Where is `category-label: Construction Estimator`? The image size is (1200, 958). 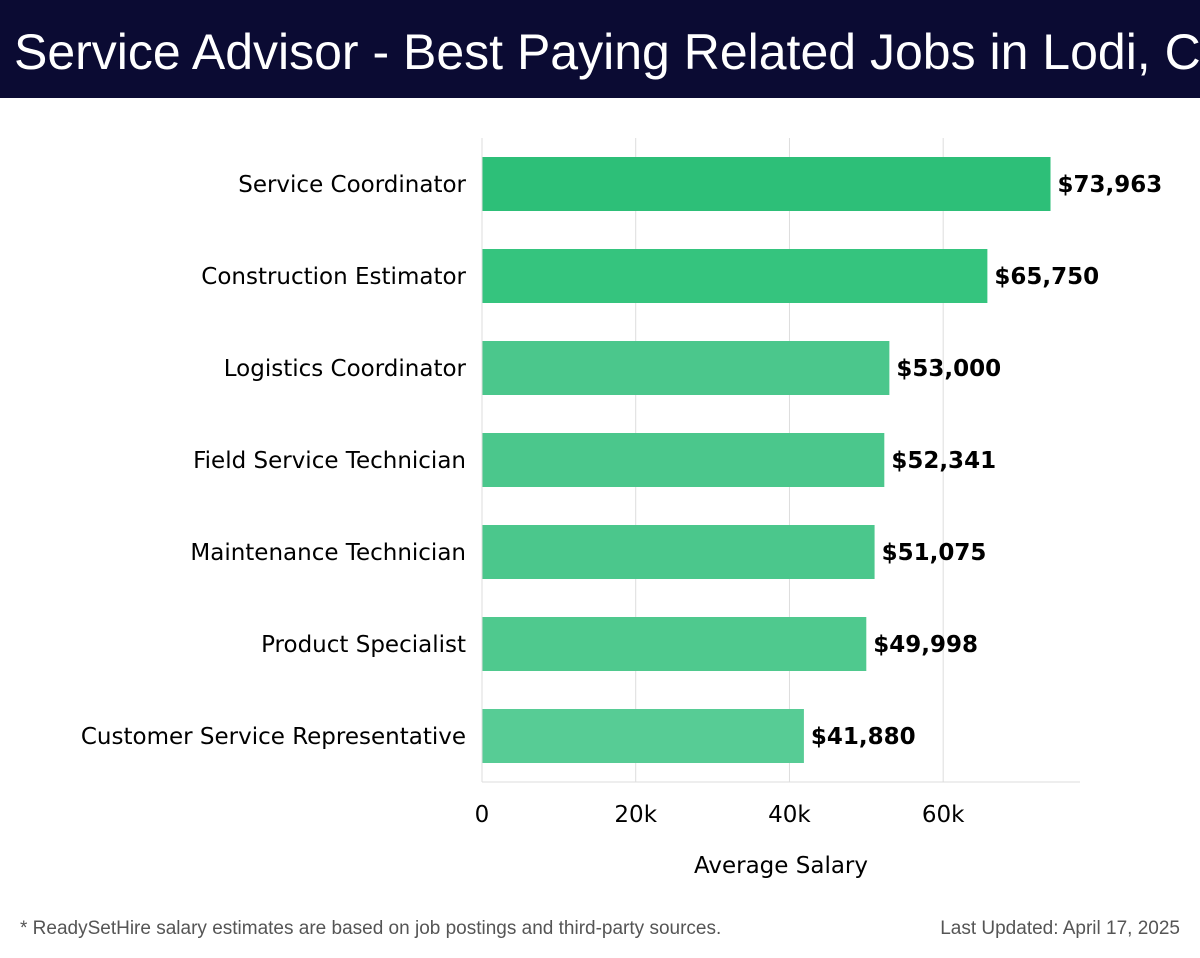 category-label: Construction Estimator is located at coordinates (333, 277).